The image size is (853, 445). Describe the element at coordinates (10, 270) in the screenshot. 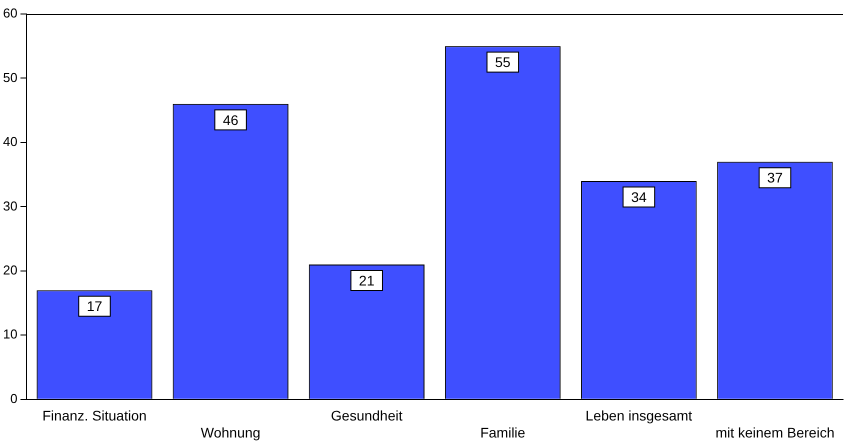

I see `y-tick-label: 20` at that location.